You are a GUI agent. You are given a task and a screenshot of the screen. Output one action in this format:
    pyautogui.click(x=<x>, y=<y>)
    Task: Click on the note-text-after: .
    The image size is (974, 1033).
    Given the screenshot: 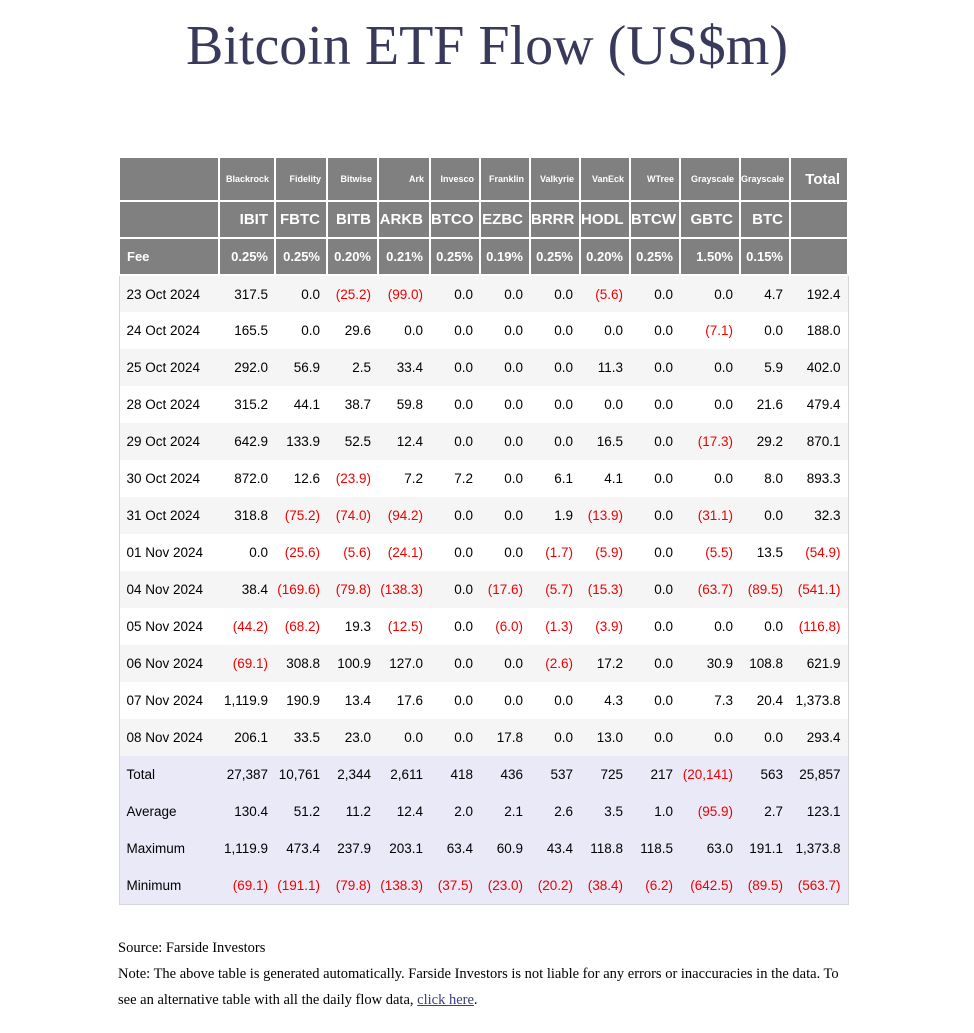 What is the action you would take?
    pyautogui.click(x=475, y=1000)
    